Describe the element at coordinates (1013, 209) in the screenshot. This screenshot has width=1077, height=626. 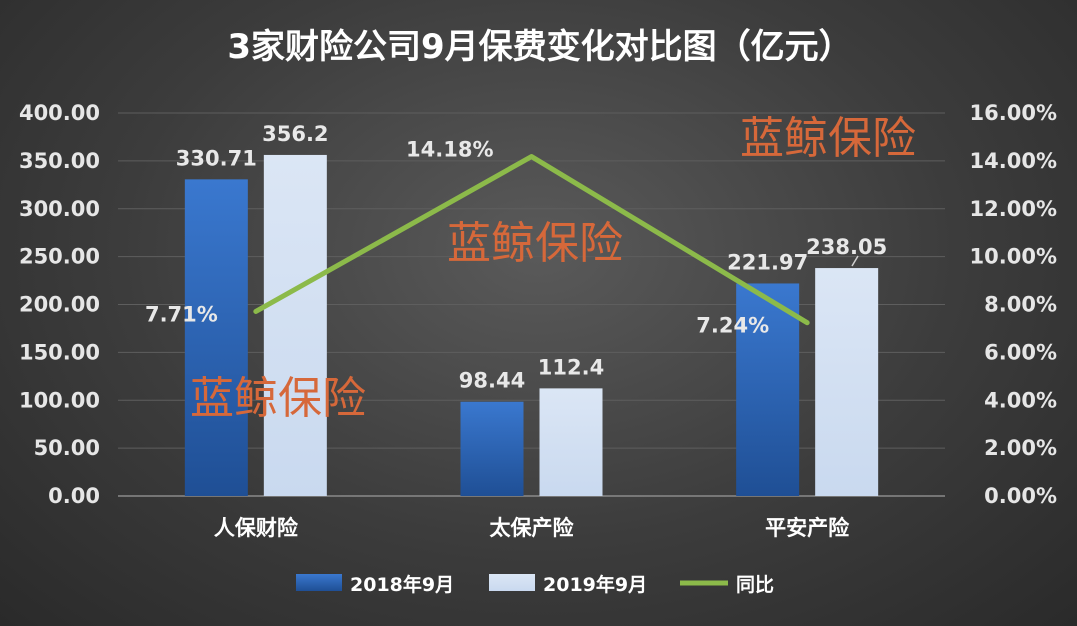
I see `right-tick-label: 12.00%` at that location.